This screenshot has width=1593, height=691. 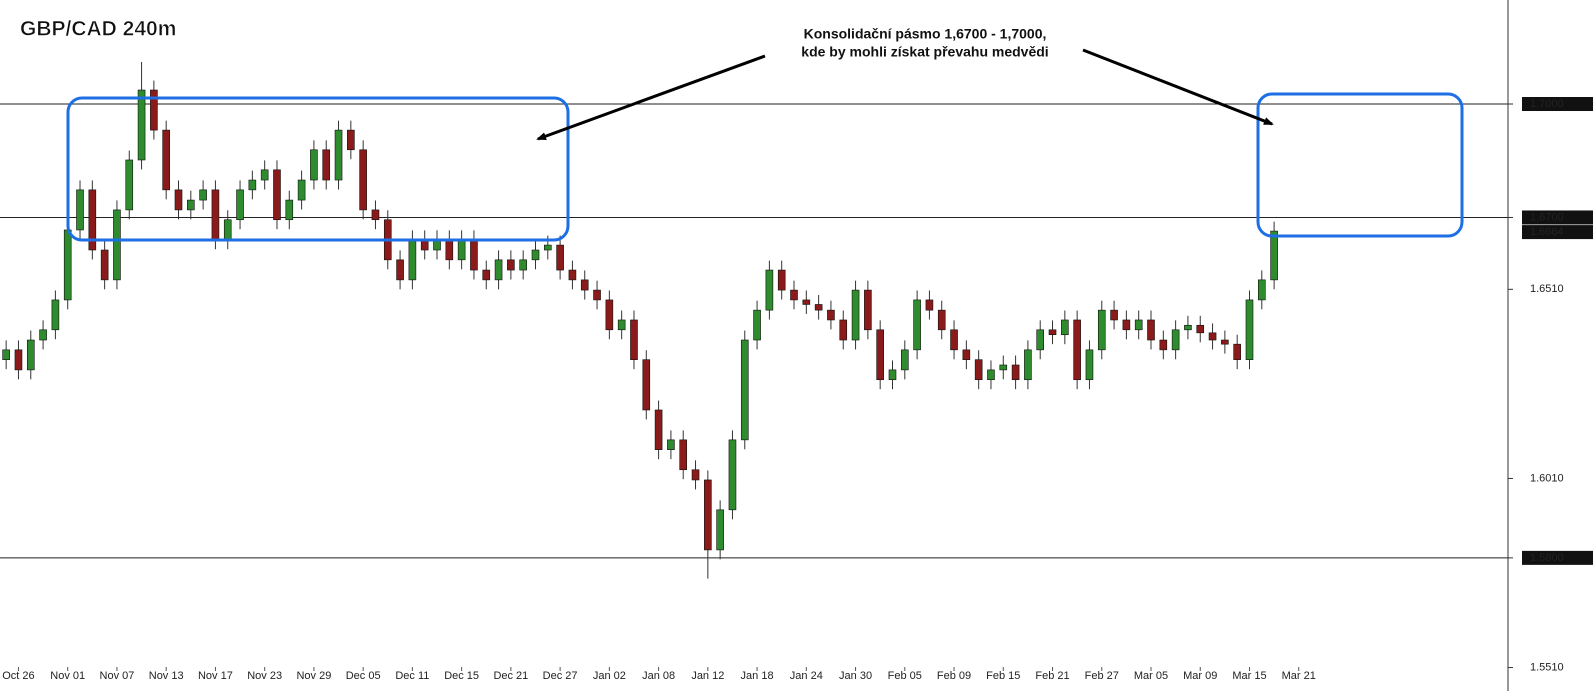 What do you see at coordinates (1052, 676) in the screenshot?
I see `x-tick-label: Feb 21` at bounding box center [1052, 676].